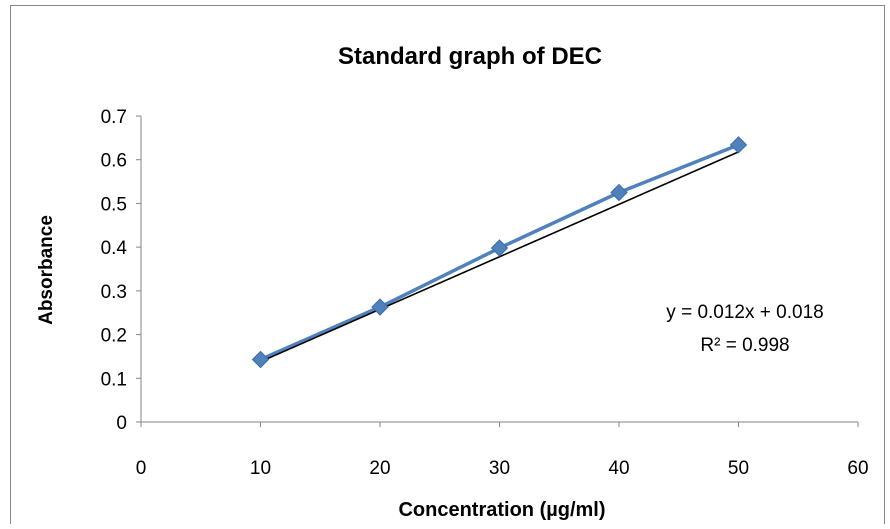 Image resolution: width=890 pixels, height=529 pixels. What do you see at coordinates (618, 468) in the screenshot?
I see `x-tick-label: 40` at bounding box center [618, 468].